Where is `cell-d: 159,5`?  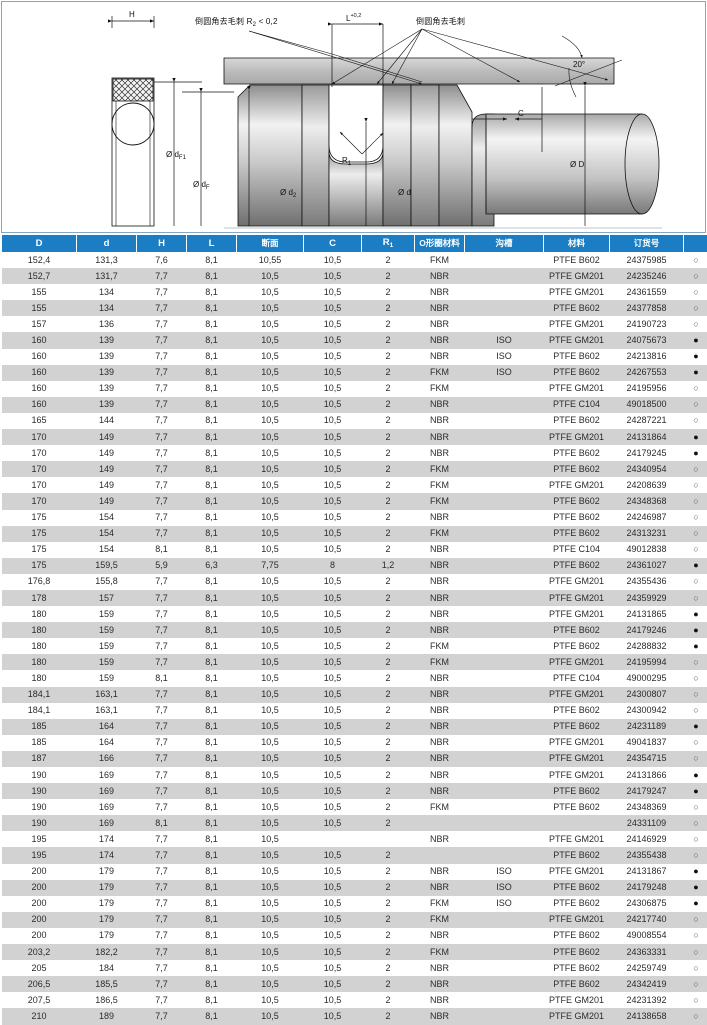 cell-d: 159,5 is located at coordinates (107, 566).